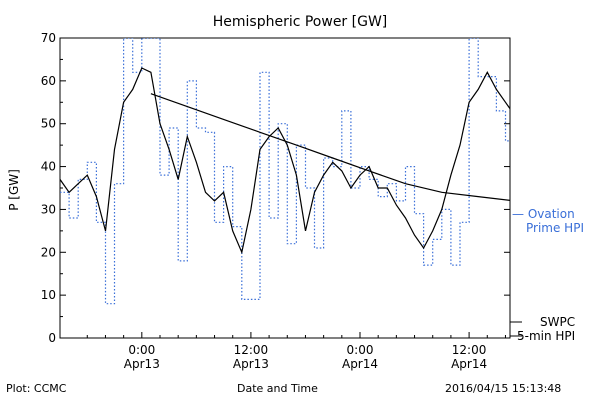  Describe the element at coordinates (543, 214) in the screenshot. I see `legend-ovation-line1: — Ovation` at that location.